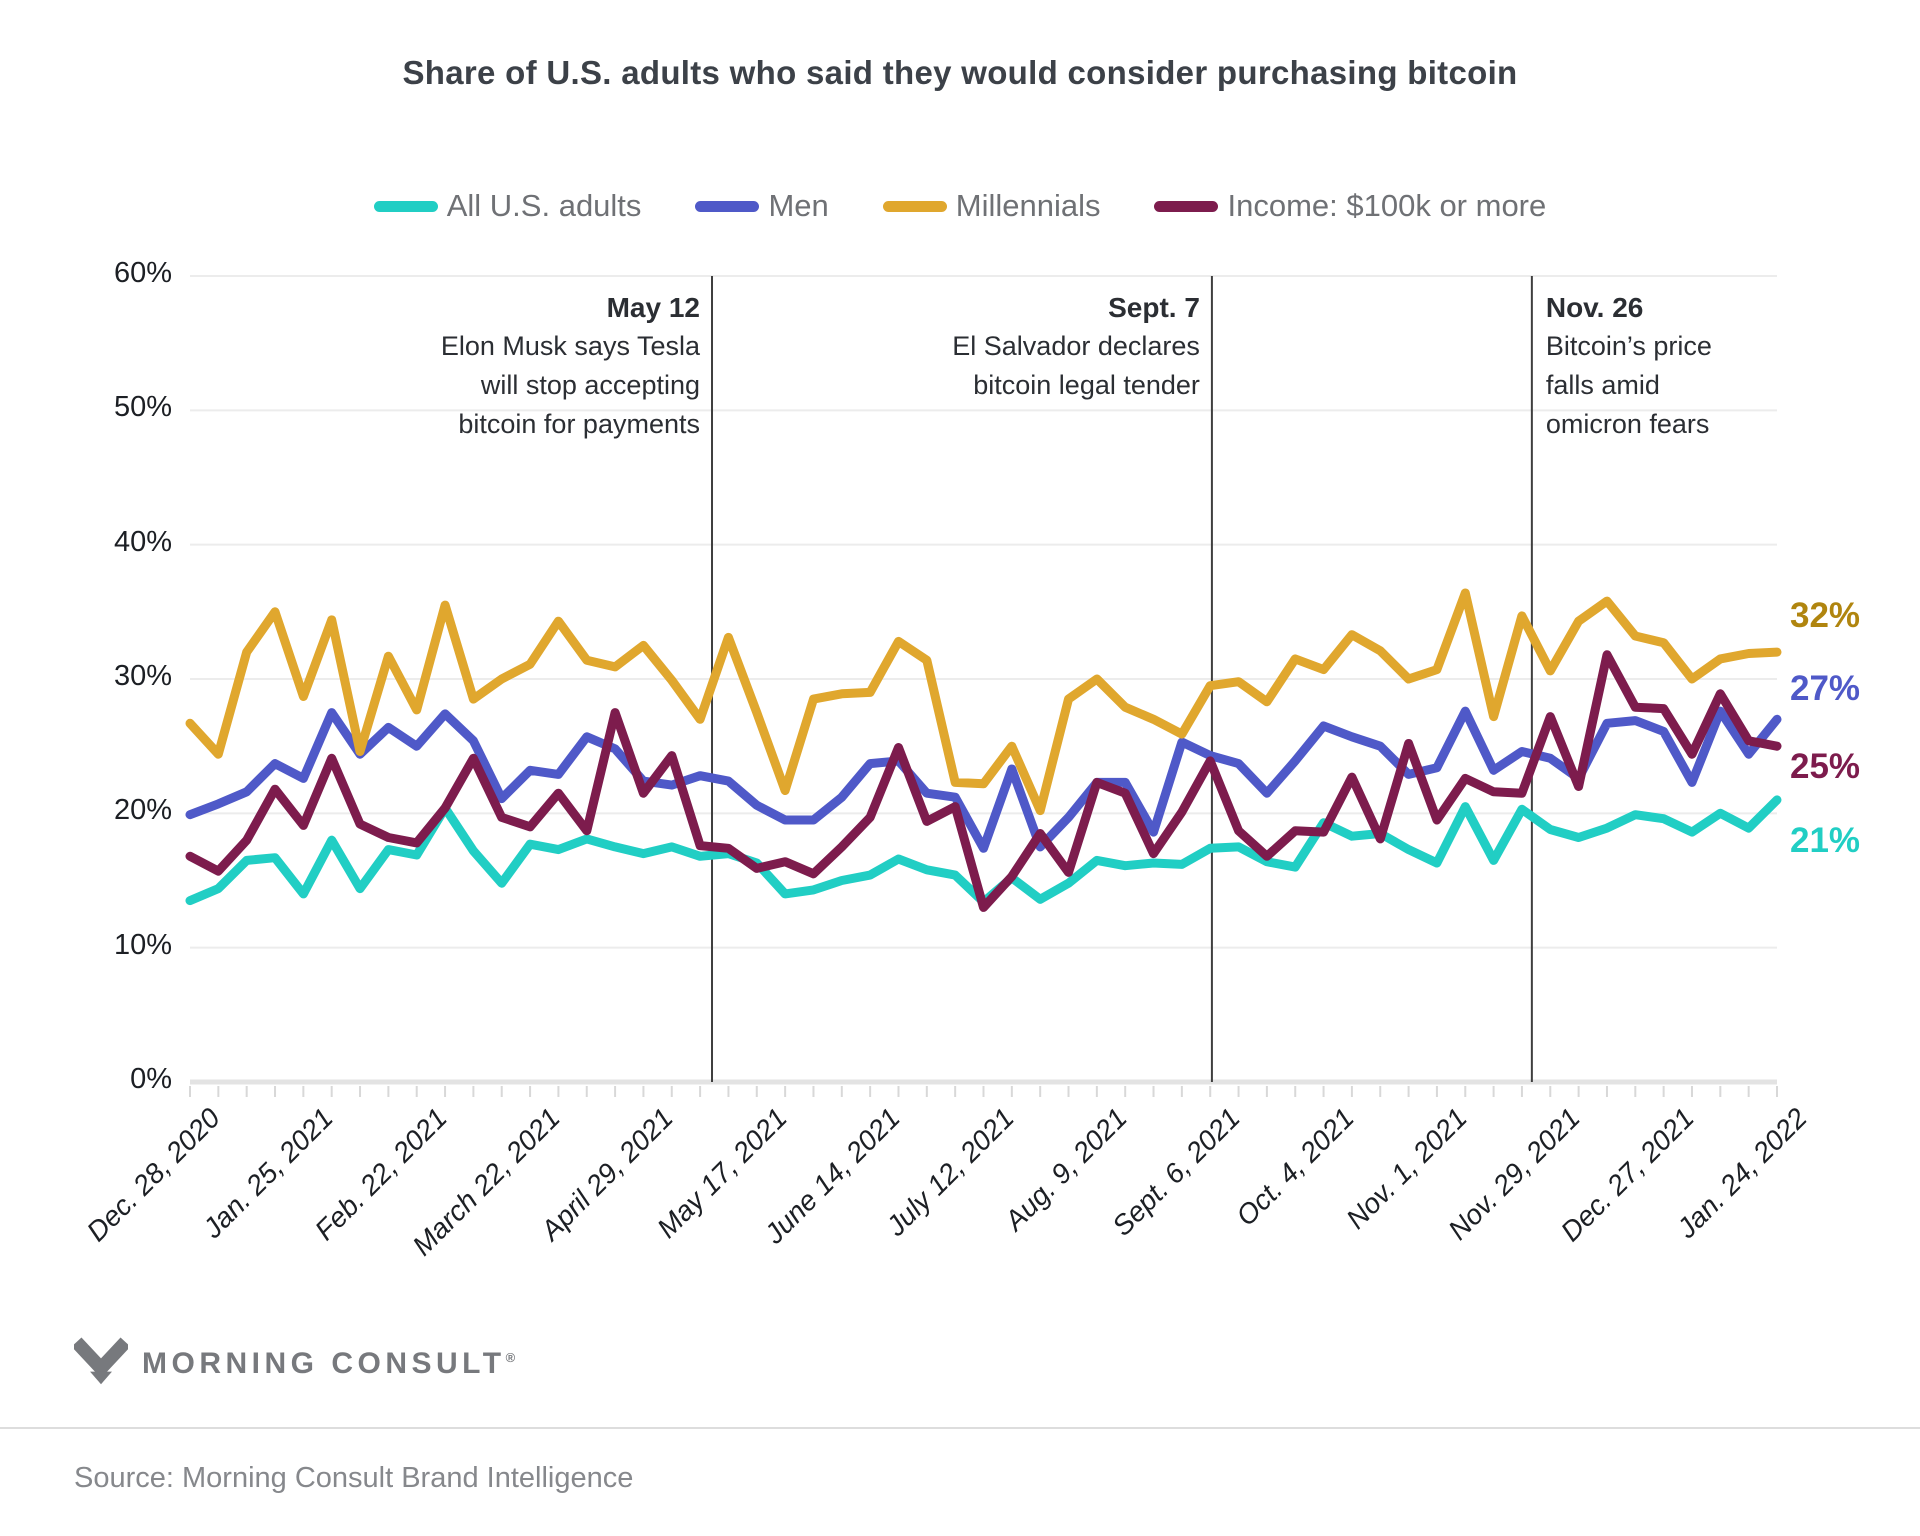 This screenshot has width=1920, height=1536. Describe the element at coordinates (762, 206) in the screenshot. I see `legend-item-men: Men` at that location.